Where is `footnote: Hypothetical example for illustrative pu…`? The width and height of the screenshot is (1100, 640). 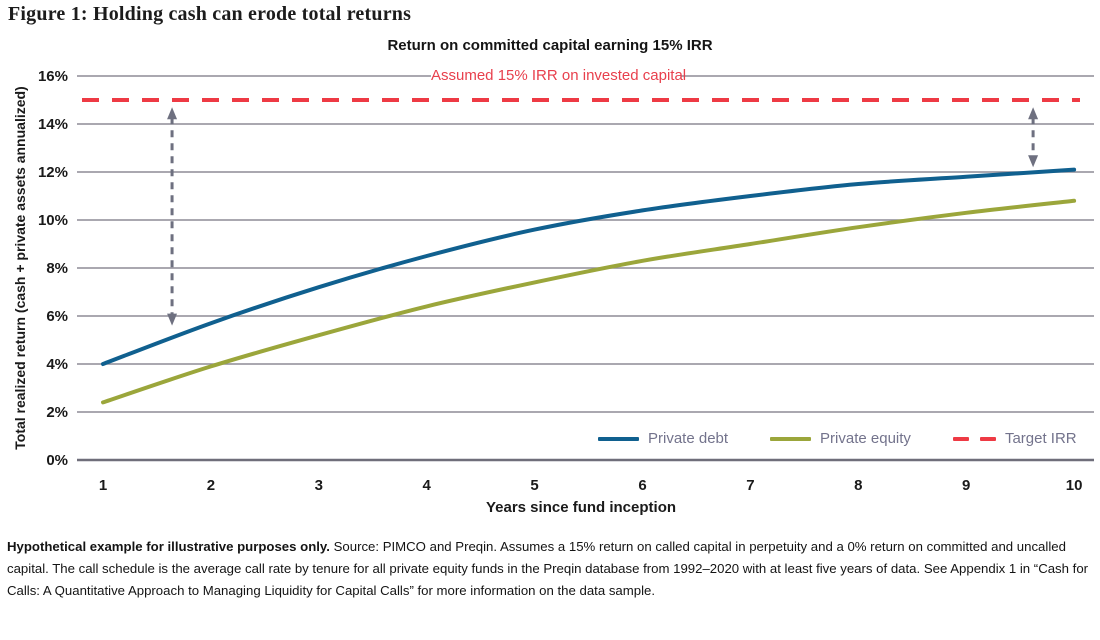 footnote: Hypothetical example for illustrative pu… is located at coordinates (553, 568).